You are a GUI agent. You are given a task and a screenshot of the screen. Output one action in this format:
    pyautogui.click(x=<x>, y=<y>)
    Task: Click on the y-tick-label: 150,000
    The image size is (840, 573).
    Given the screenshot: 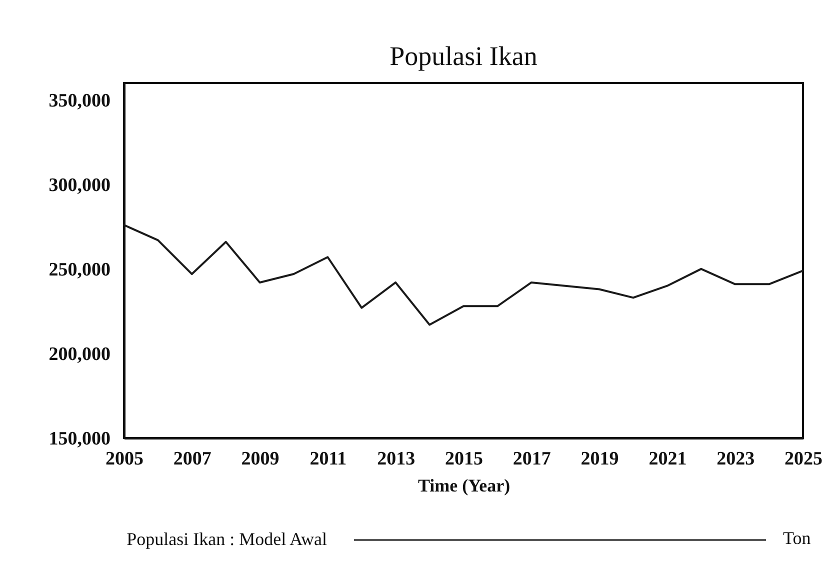 What is the action you would take?
    pyautogui.click(x=79, y=439)
    